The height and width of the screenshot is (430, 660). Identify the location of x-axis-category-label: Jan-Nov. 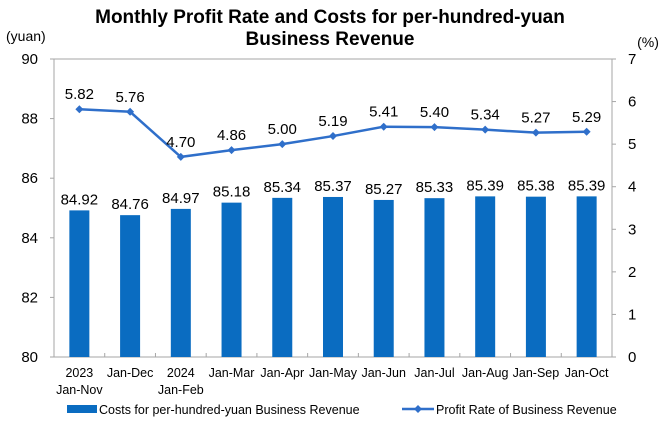
(79, 390).